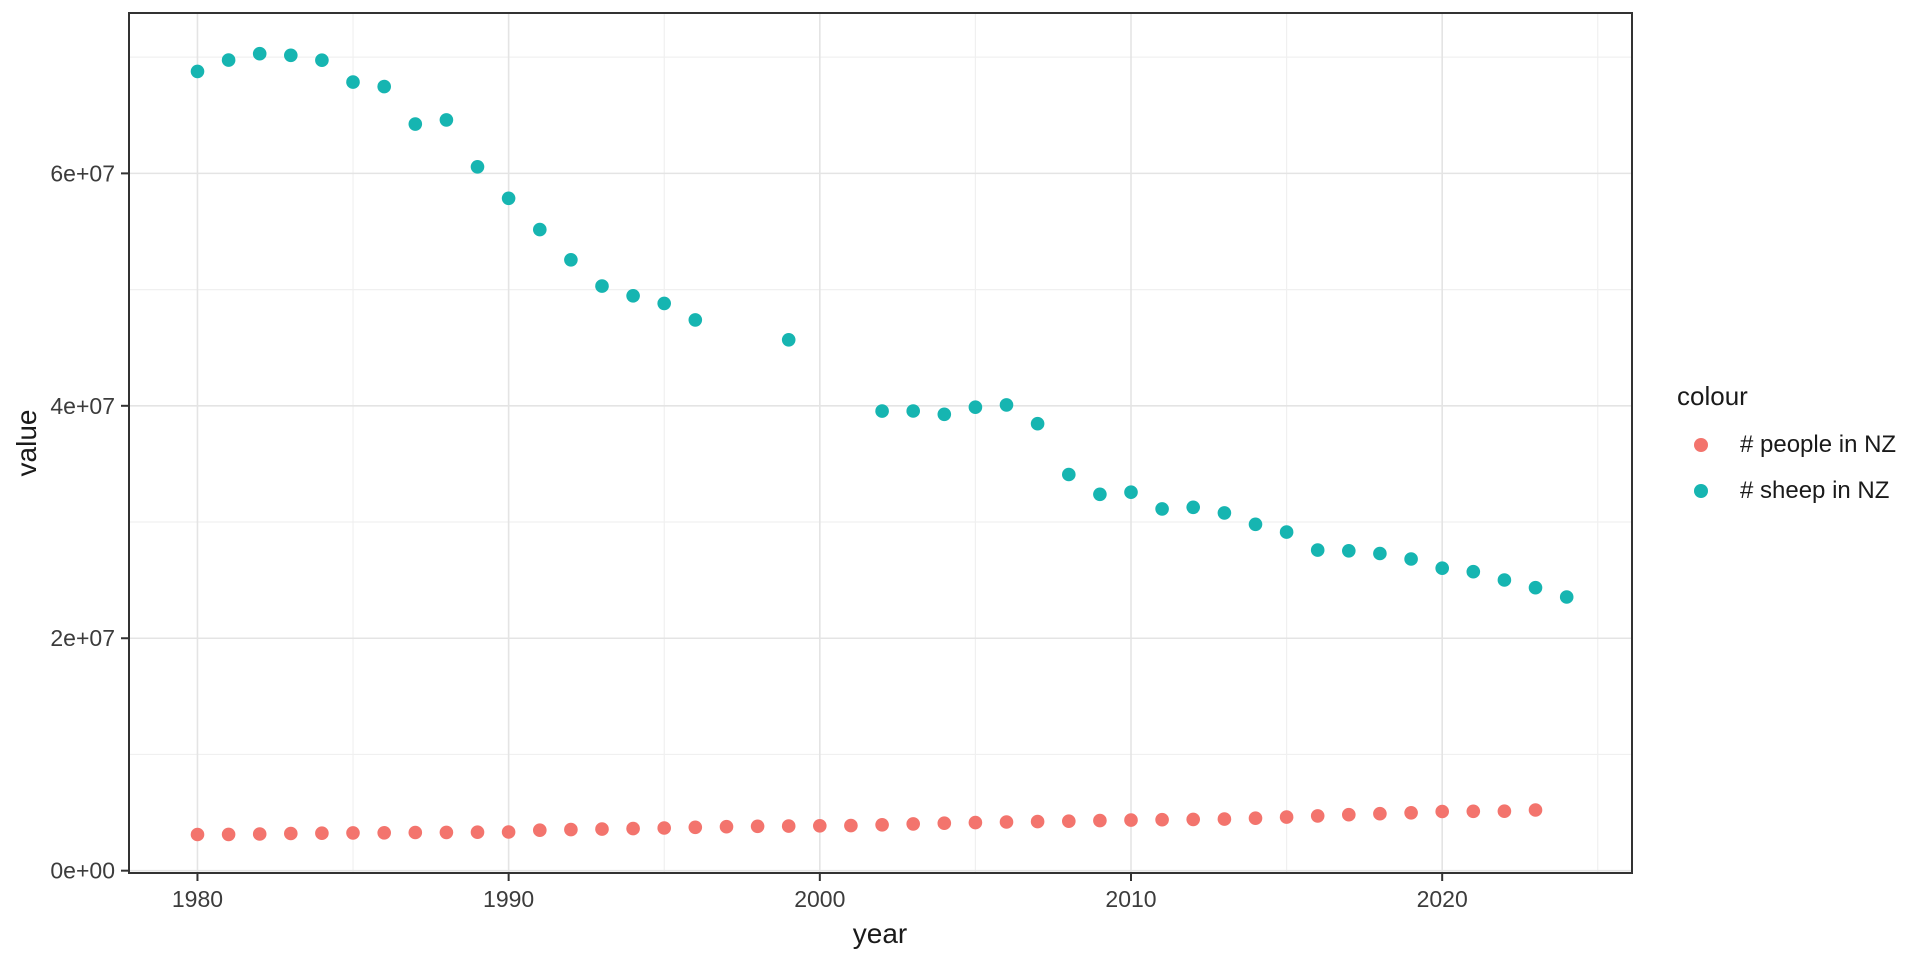  What do you see at coordinates (1818, 444) in the screenshot?
I see `legend-item-label: # people in NZ` at bounding box center [1818, 444].